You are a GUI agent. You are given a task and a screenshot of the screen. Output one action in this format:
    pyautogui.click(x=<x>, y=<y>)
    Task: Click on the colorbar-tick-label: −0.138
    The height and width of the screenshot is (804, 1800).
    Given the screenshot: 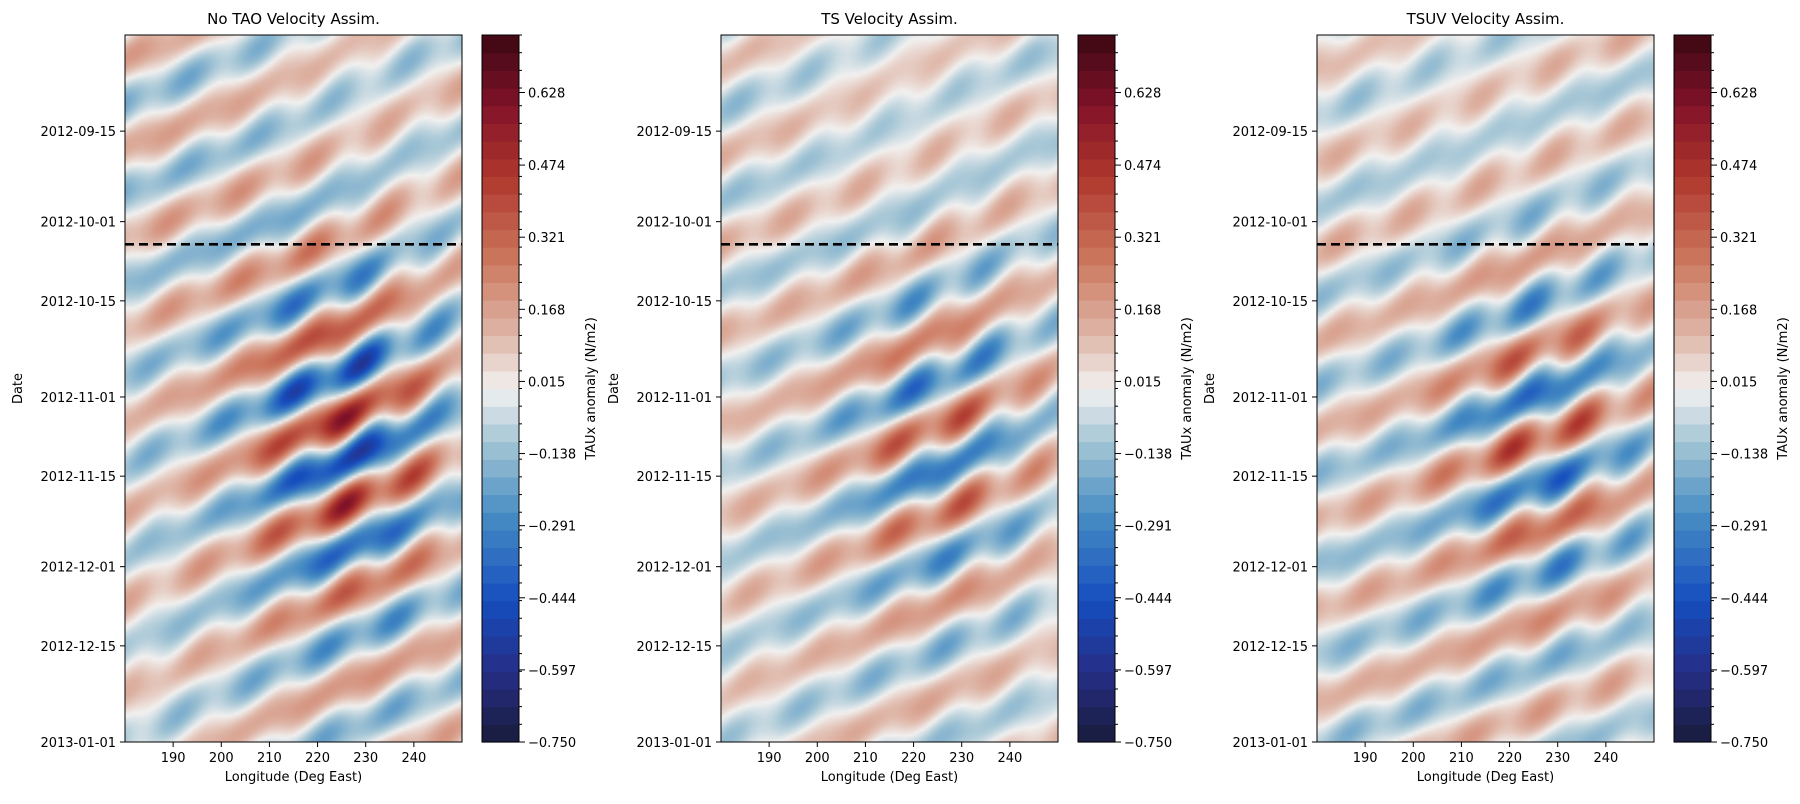 What is the action you would take?
    pyautogui.click(x=552, y=455)
    